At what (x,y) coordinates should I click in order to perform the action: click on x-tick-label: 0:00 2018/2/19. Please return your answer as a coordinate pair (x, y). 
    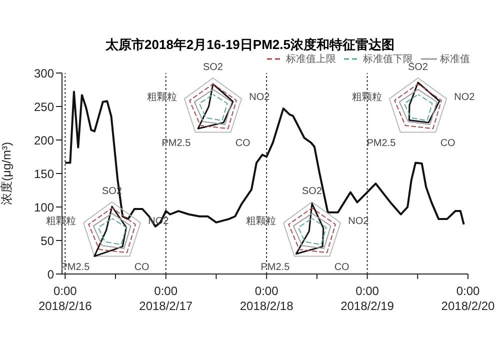
    Looking at the image, I should click on (367, 298).